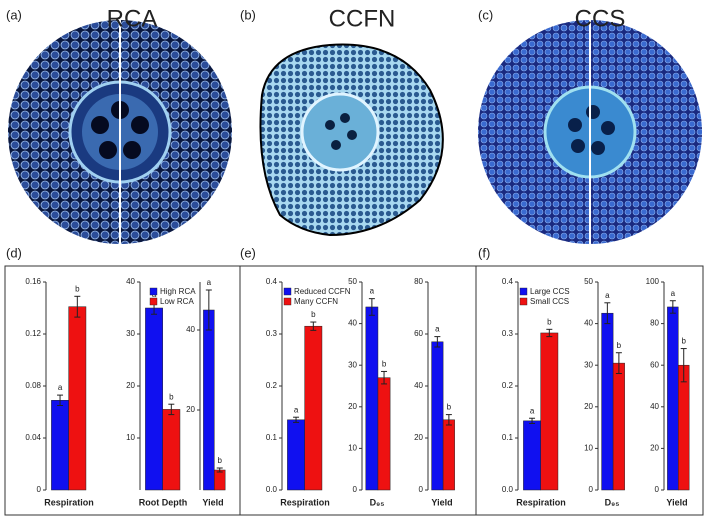 This screenshot has width=709, height=519. Describe the element at coordinates (485, 14) in the screenshot. I see `panel-label: (c)` at that location.